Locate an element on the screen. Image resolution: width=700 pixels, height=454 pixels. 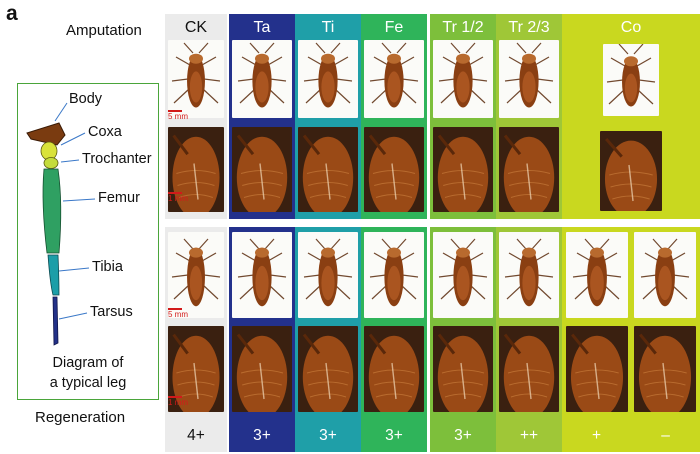
score-tr12: 3+ is located at coordinates (463, 435).